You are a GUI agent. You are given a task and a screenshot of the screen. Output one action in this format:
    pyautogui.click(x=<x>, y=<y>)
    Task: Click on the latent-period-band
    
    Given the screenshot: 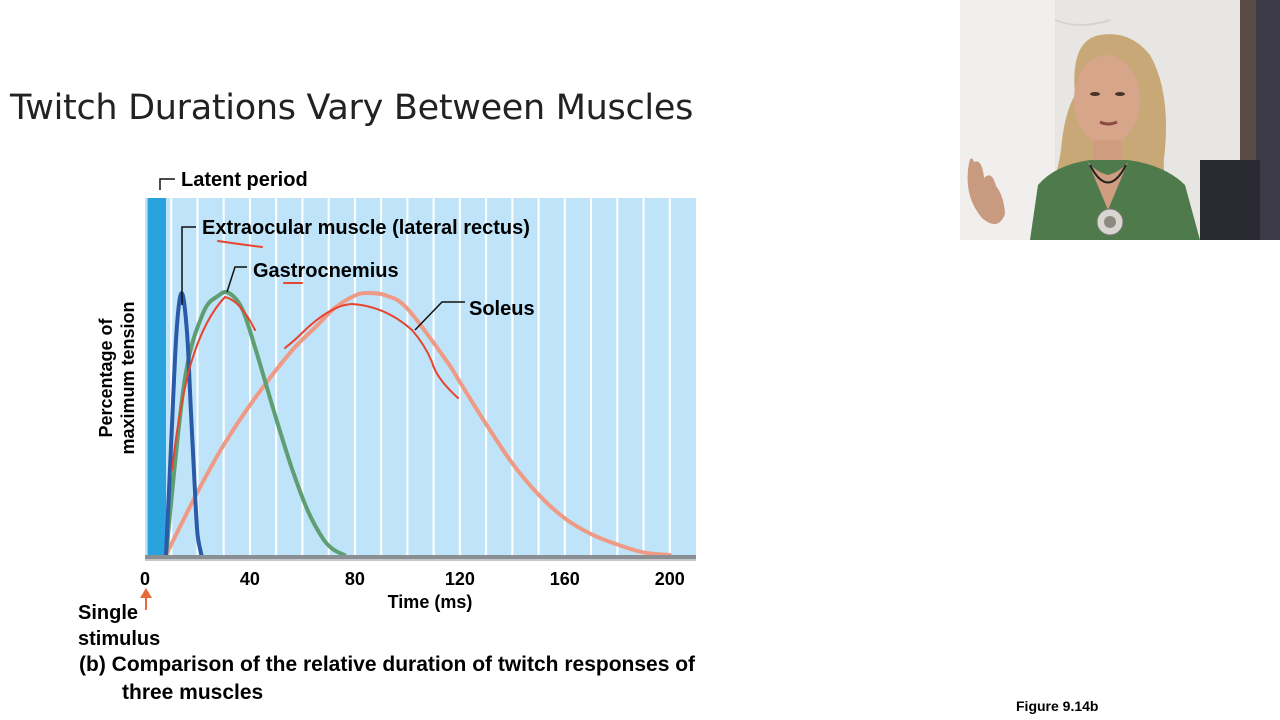 What is the action you would take?
    pyautogui.click(x=156, y=376)
    